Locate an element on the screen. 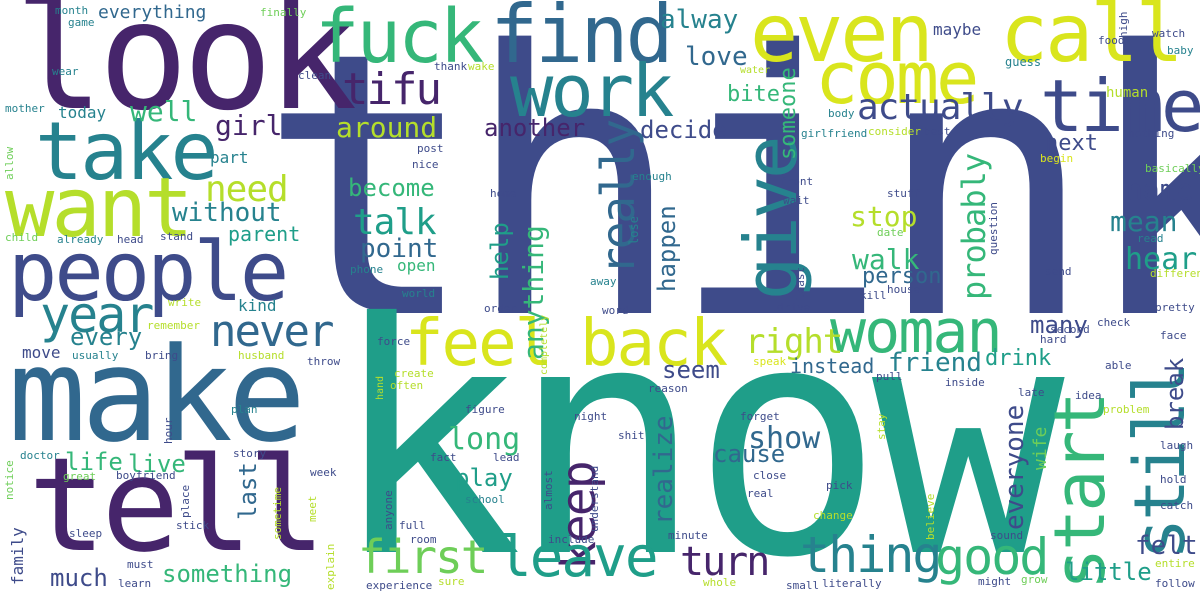 This screenshot has height=600, width=1200. word-head: head is located at coordinates (130, 239).